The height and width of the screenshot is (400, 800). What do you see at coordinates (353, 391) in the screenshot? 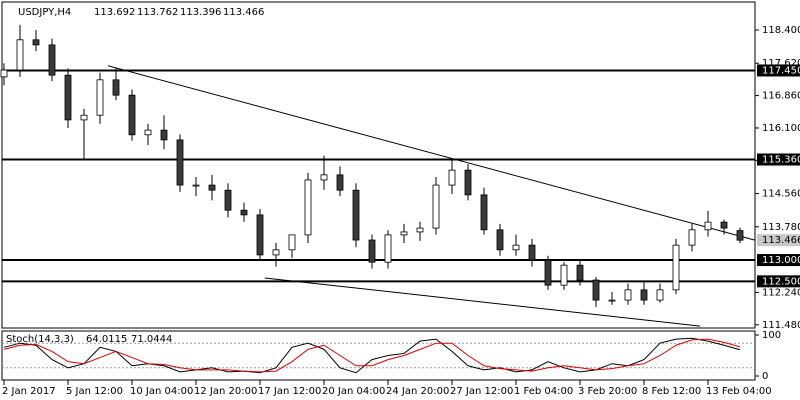
I see `x-tick-label: 20 Jan 04:00` at bounding box center [353, 391].